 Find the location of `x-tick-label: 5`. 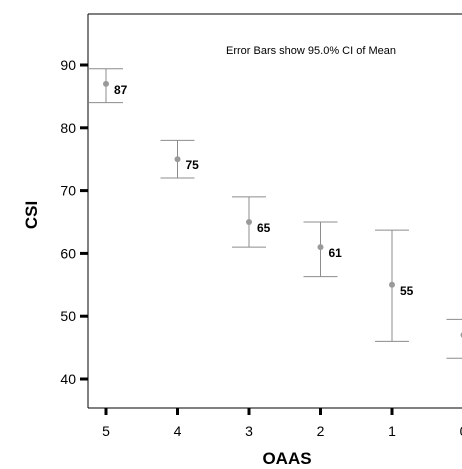

x-tick-label: 5 is located at coordinates (106, 431).